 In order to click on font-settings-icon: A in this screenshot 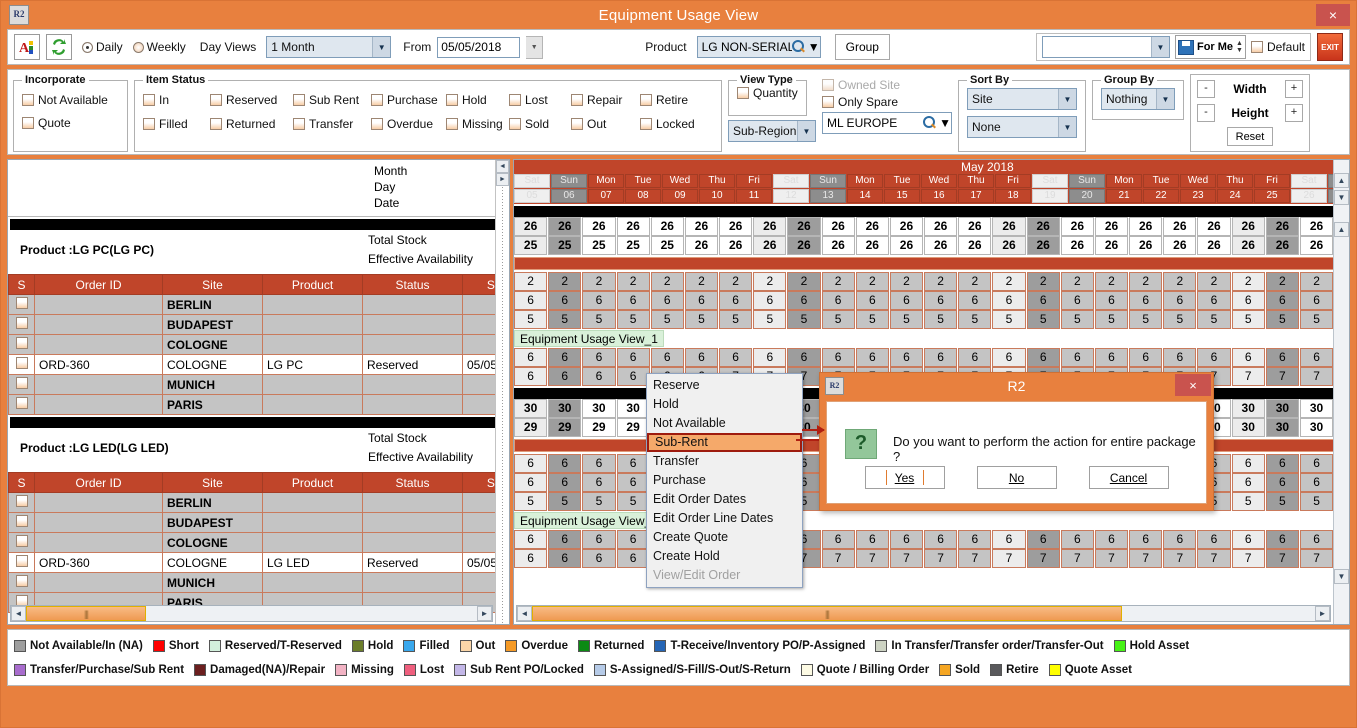, I will do `click(27, 47)`.